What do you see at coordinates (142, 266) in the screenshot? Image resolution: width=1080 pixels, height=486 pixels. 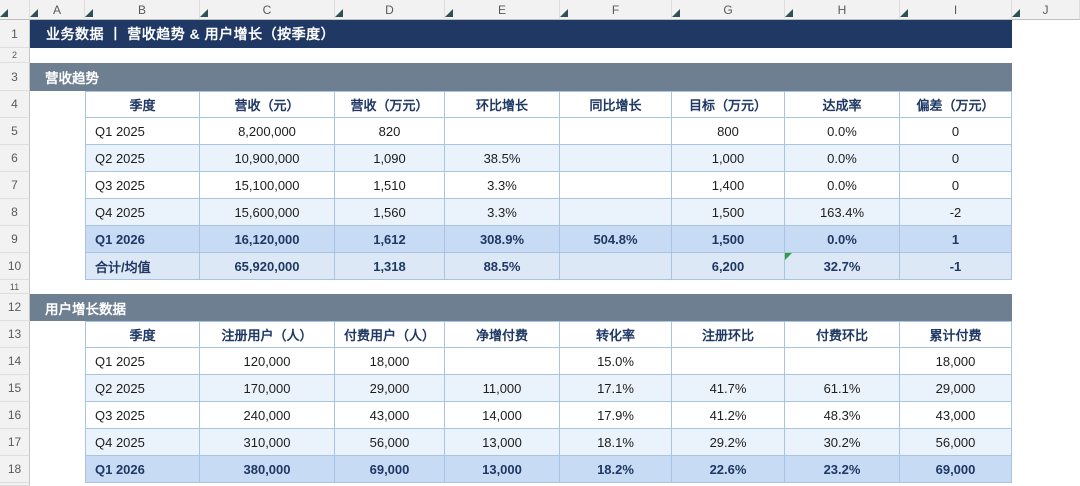 I see `cell: 合计/均值` at bounding box center [142, 266].